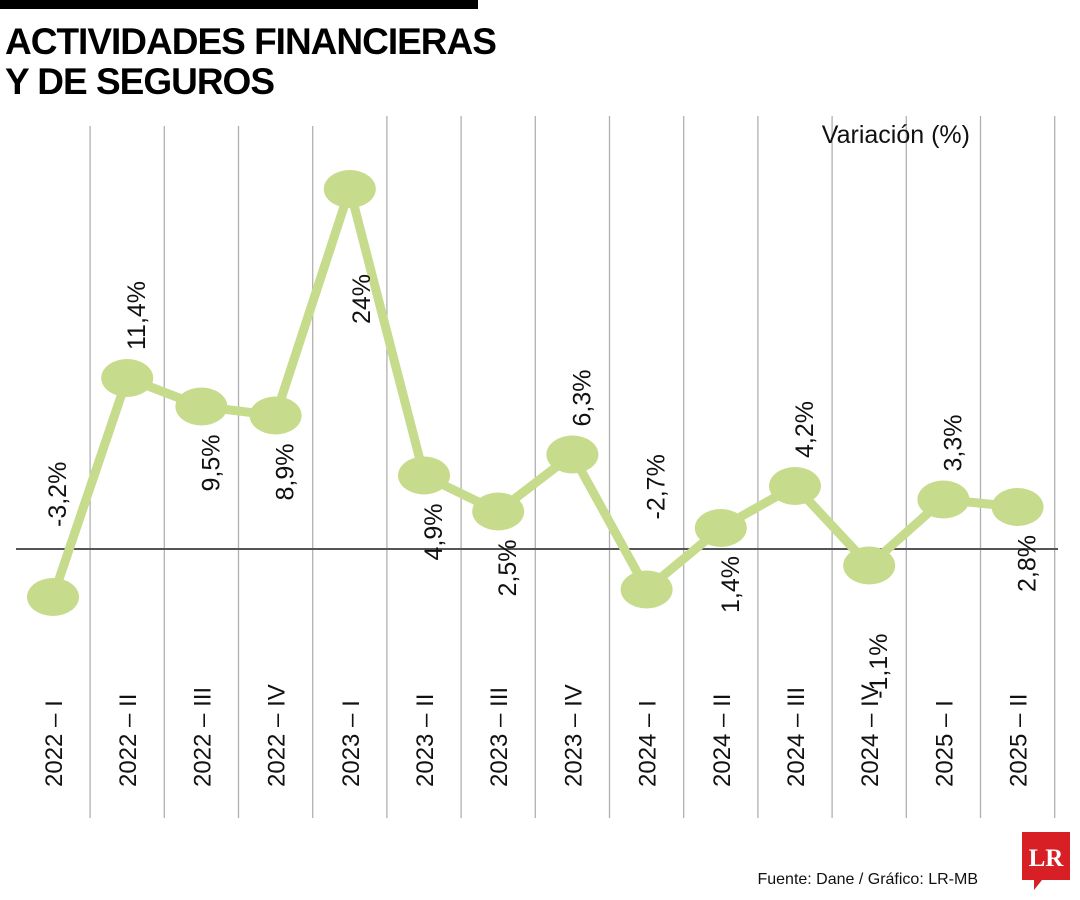  Describe the element at coordinates (351, 743) in the screenshot. I see `x-tick-label: 2023 – I` at that location.